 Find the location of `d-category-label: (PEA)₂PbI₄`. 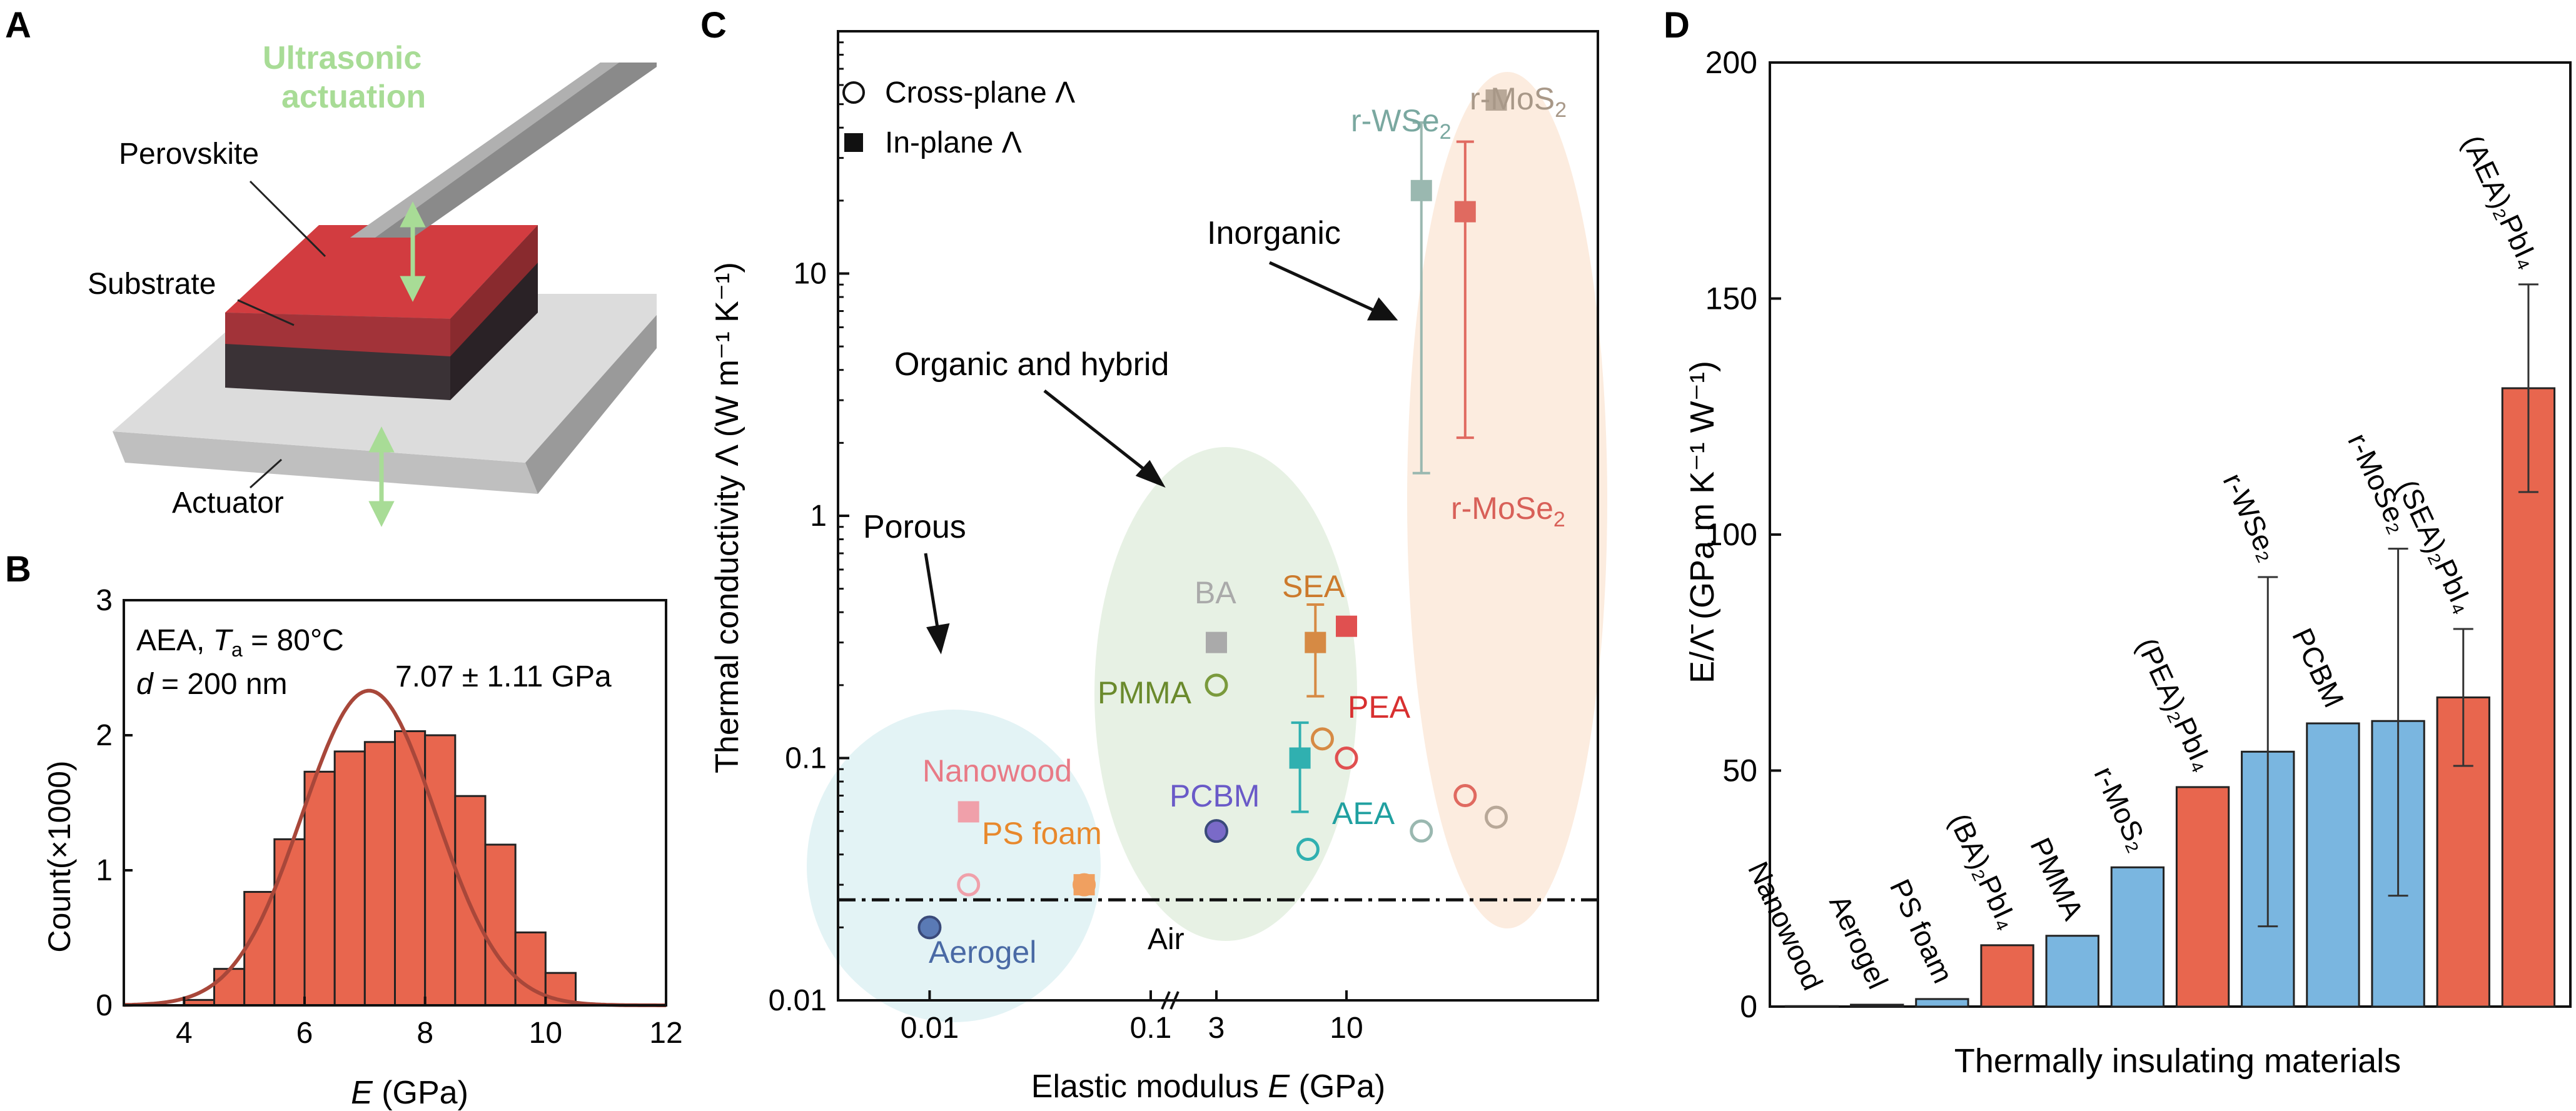

d-category-label: (PEA)₂PbI₄ is located at coordinates (2176, 704).